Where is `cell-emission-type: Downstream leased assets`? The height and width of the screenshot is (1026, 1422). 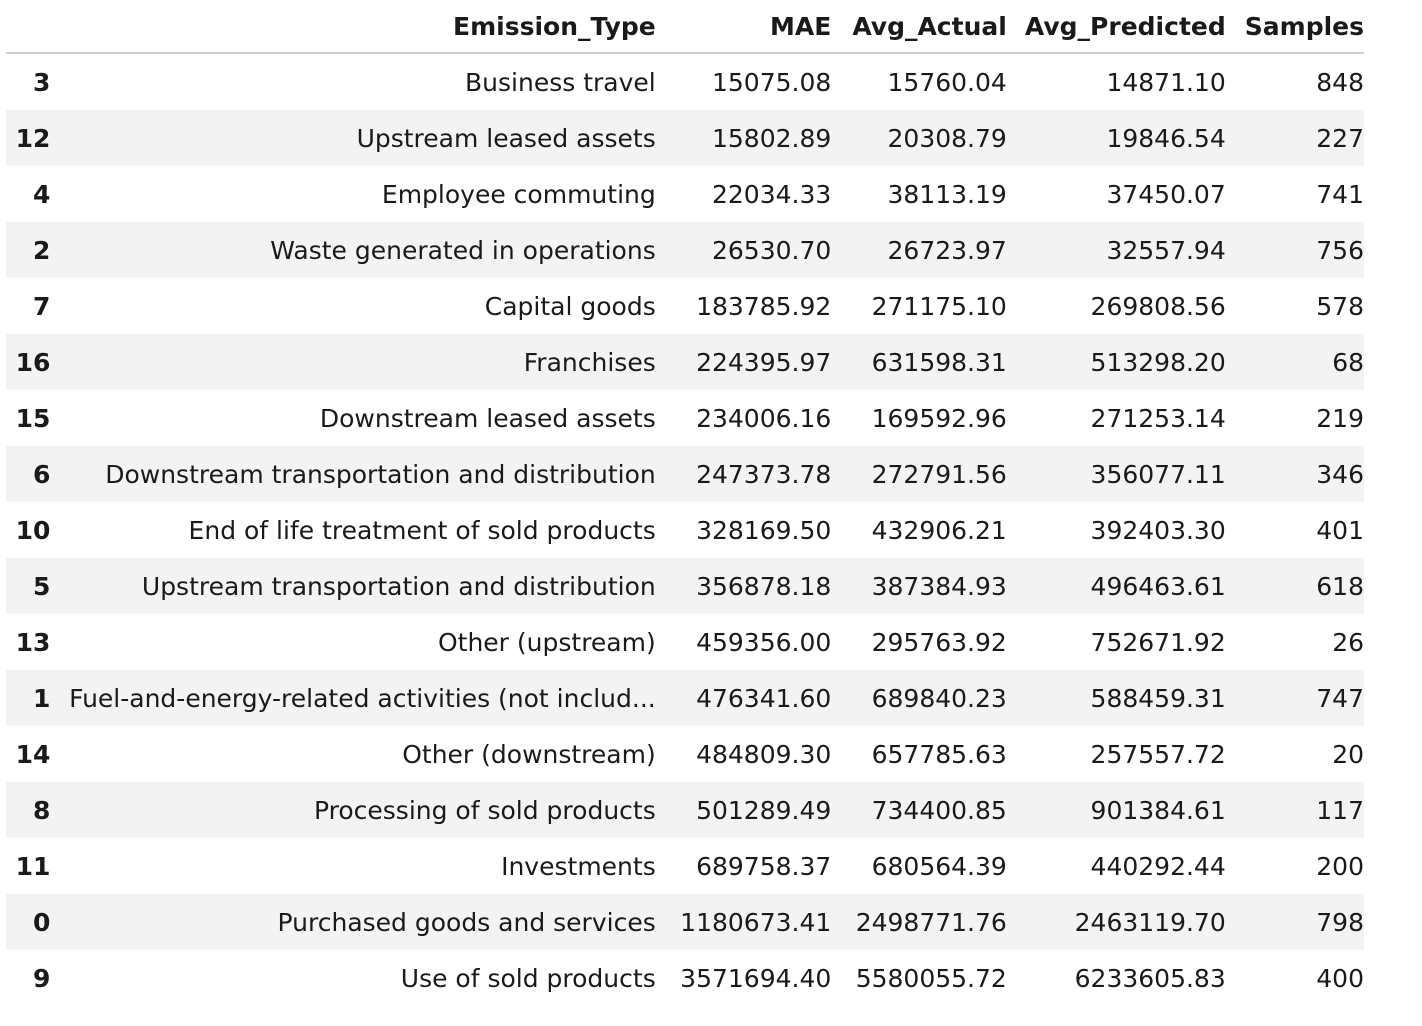 cell-emission-type: Downstream leased assets is located at coordinates (487, 418).